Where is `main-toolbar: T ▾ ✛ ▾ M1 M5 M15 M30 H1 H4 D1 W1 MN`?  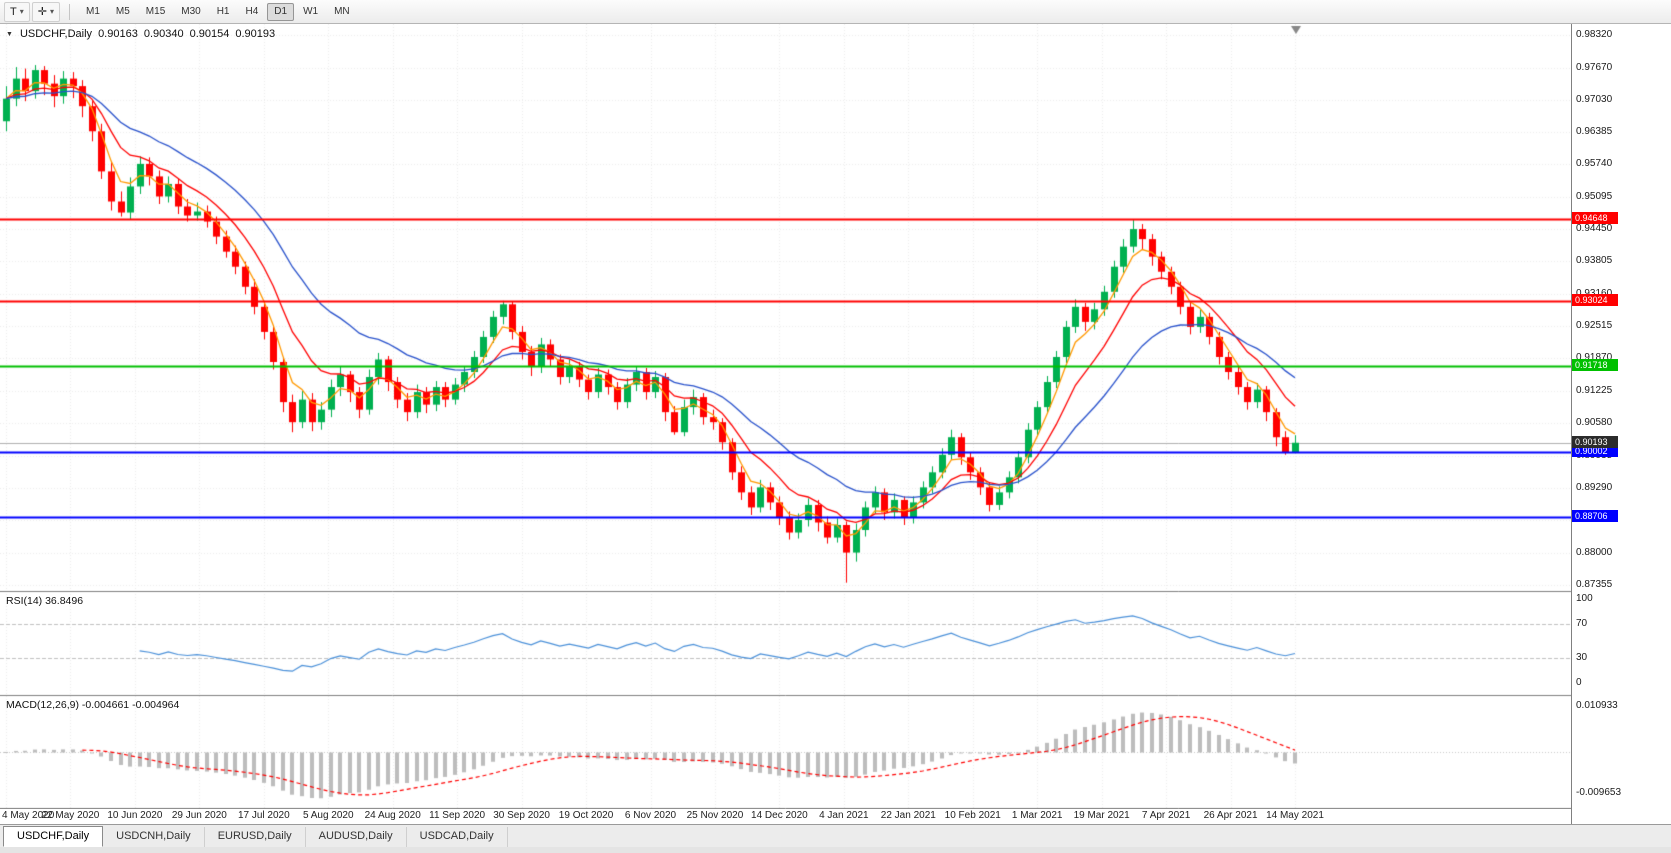 main-toolbar: T ▾ ✛ ▾ M1 M5 M15 M30 H1 H4 D1 W1 MN is located at coordinates (835, 12).